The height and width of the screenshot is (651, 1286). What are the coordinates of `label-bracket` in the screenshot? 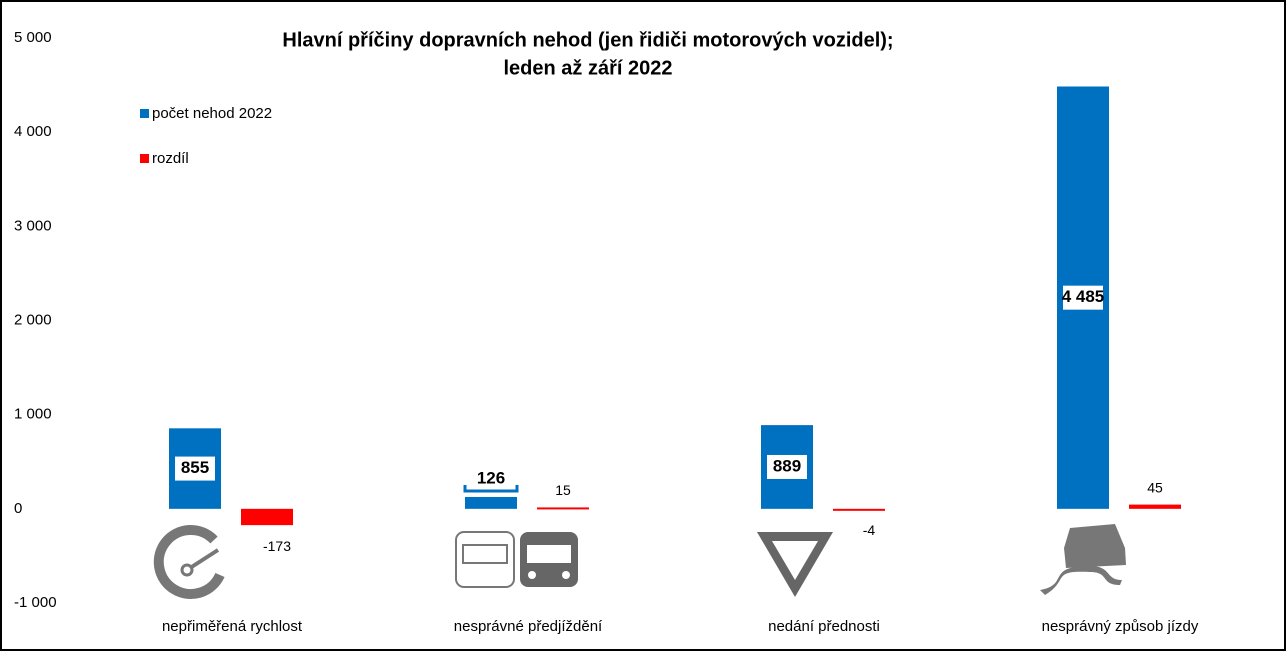 It's located at (491, 488).